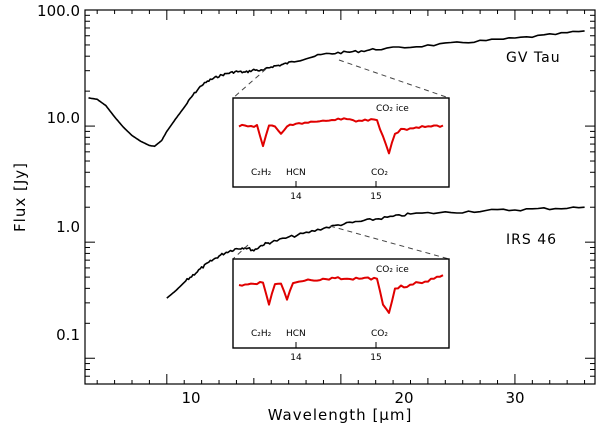 The width and height of the screenshot is (600, 427). Describe the element at coordinates (533, 58) in the screenshot. I see `series-label-gv-tau: GV Tau` at that location.